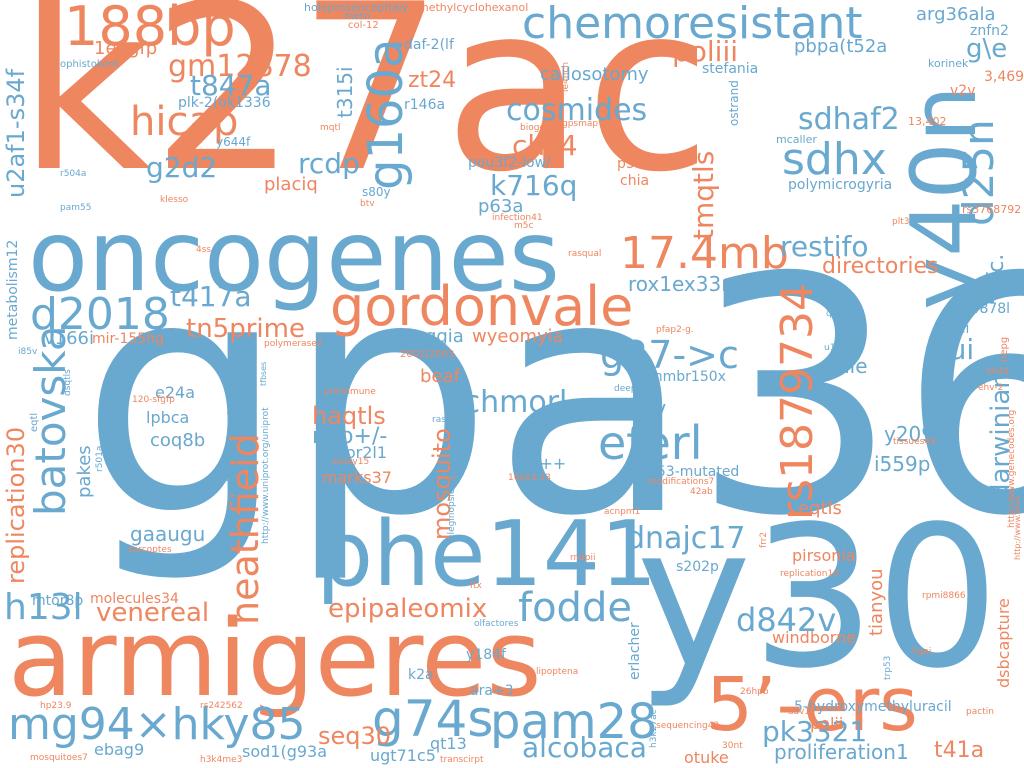 The width and height of the screenshot is (1024, 768). What do you see at coordinates (681, 482) in the screenshot?
I see `word-modifications7: modifications7` at bounding box center [681, 482].